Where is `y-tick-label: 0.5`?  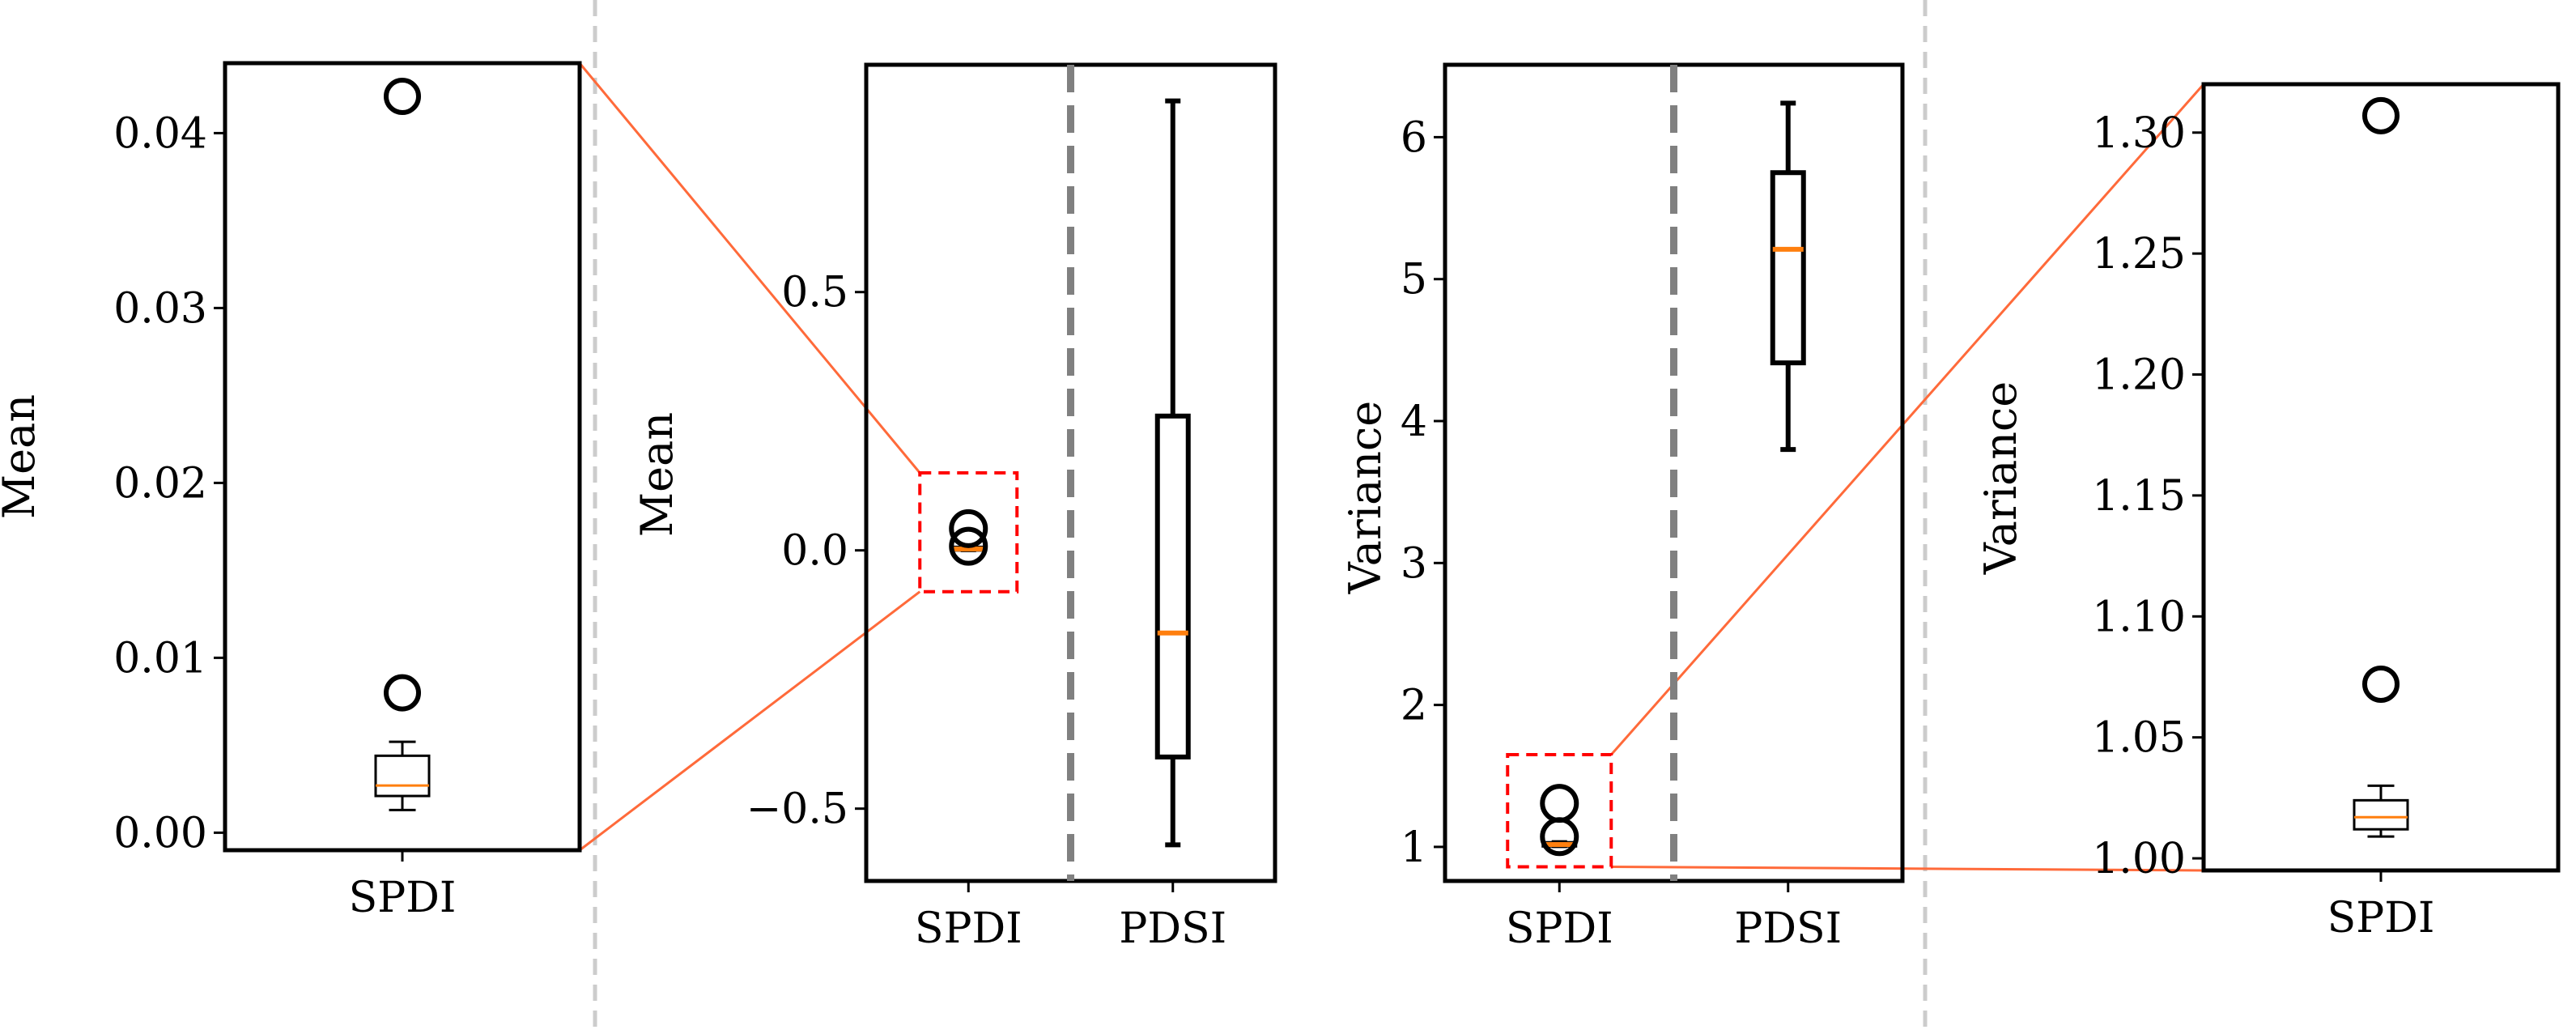 y-tick-label: 0.5 is located at coordinates (815, 293).